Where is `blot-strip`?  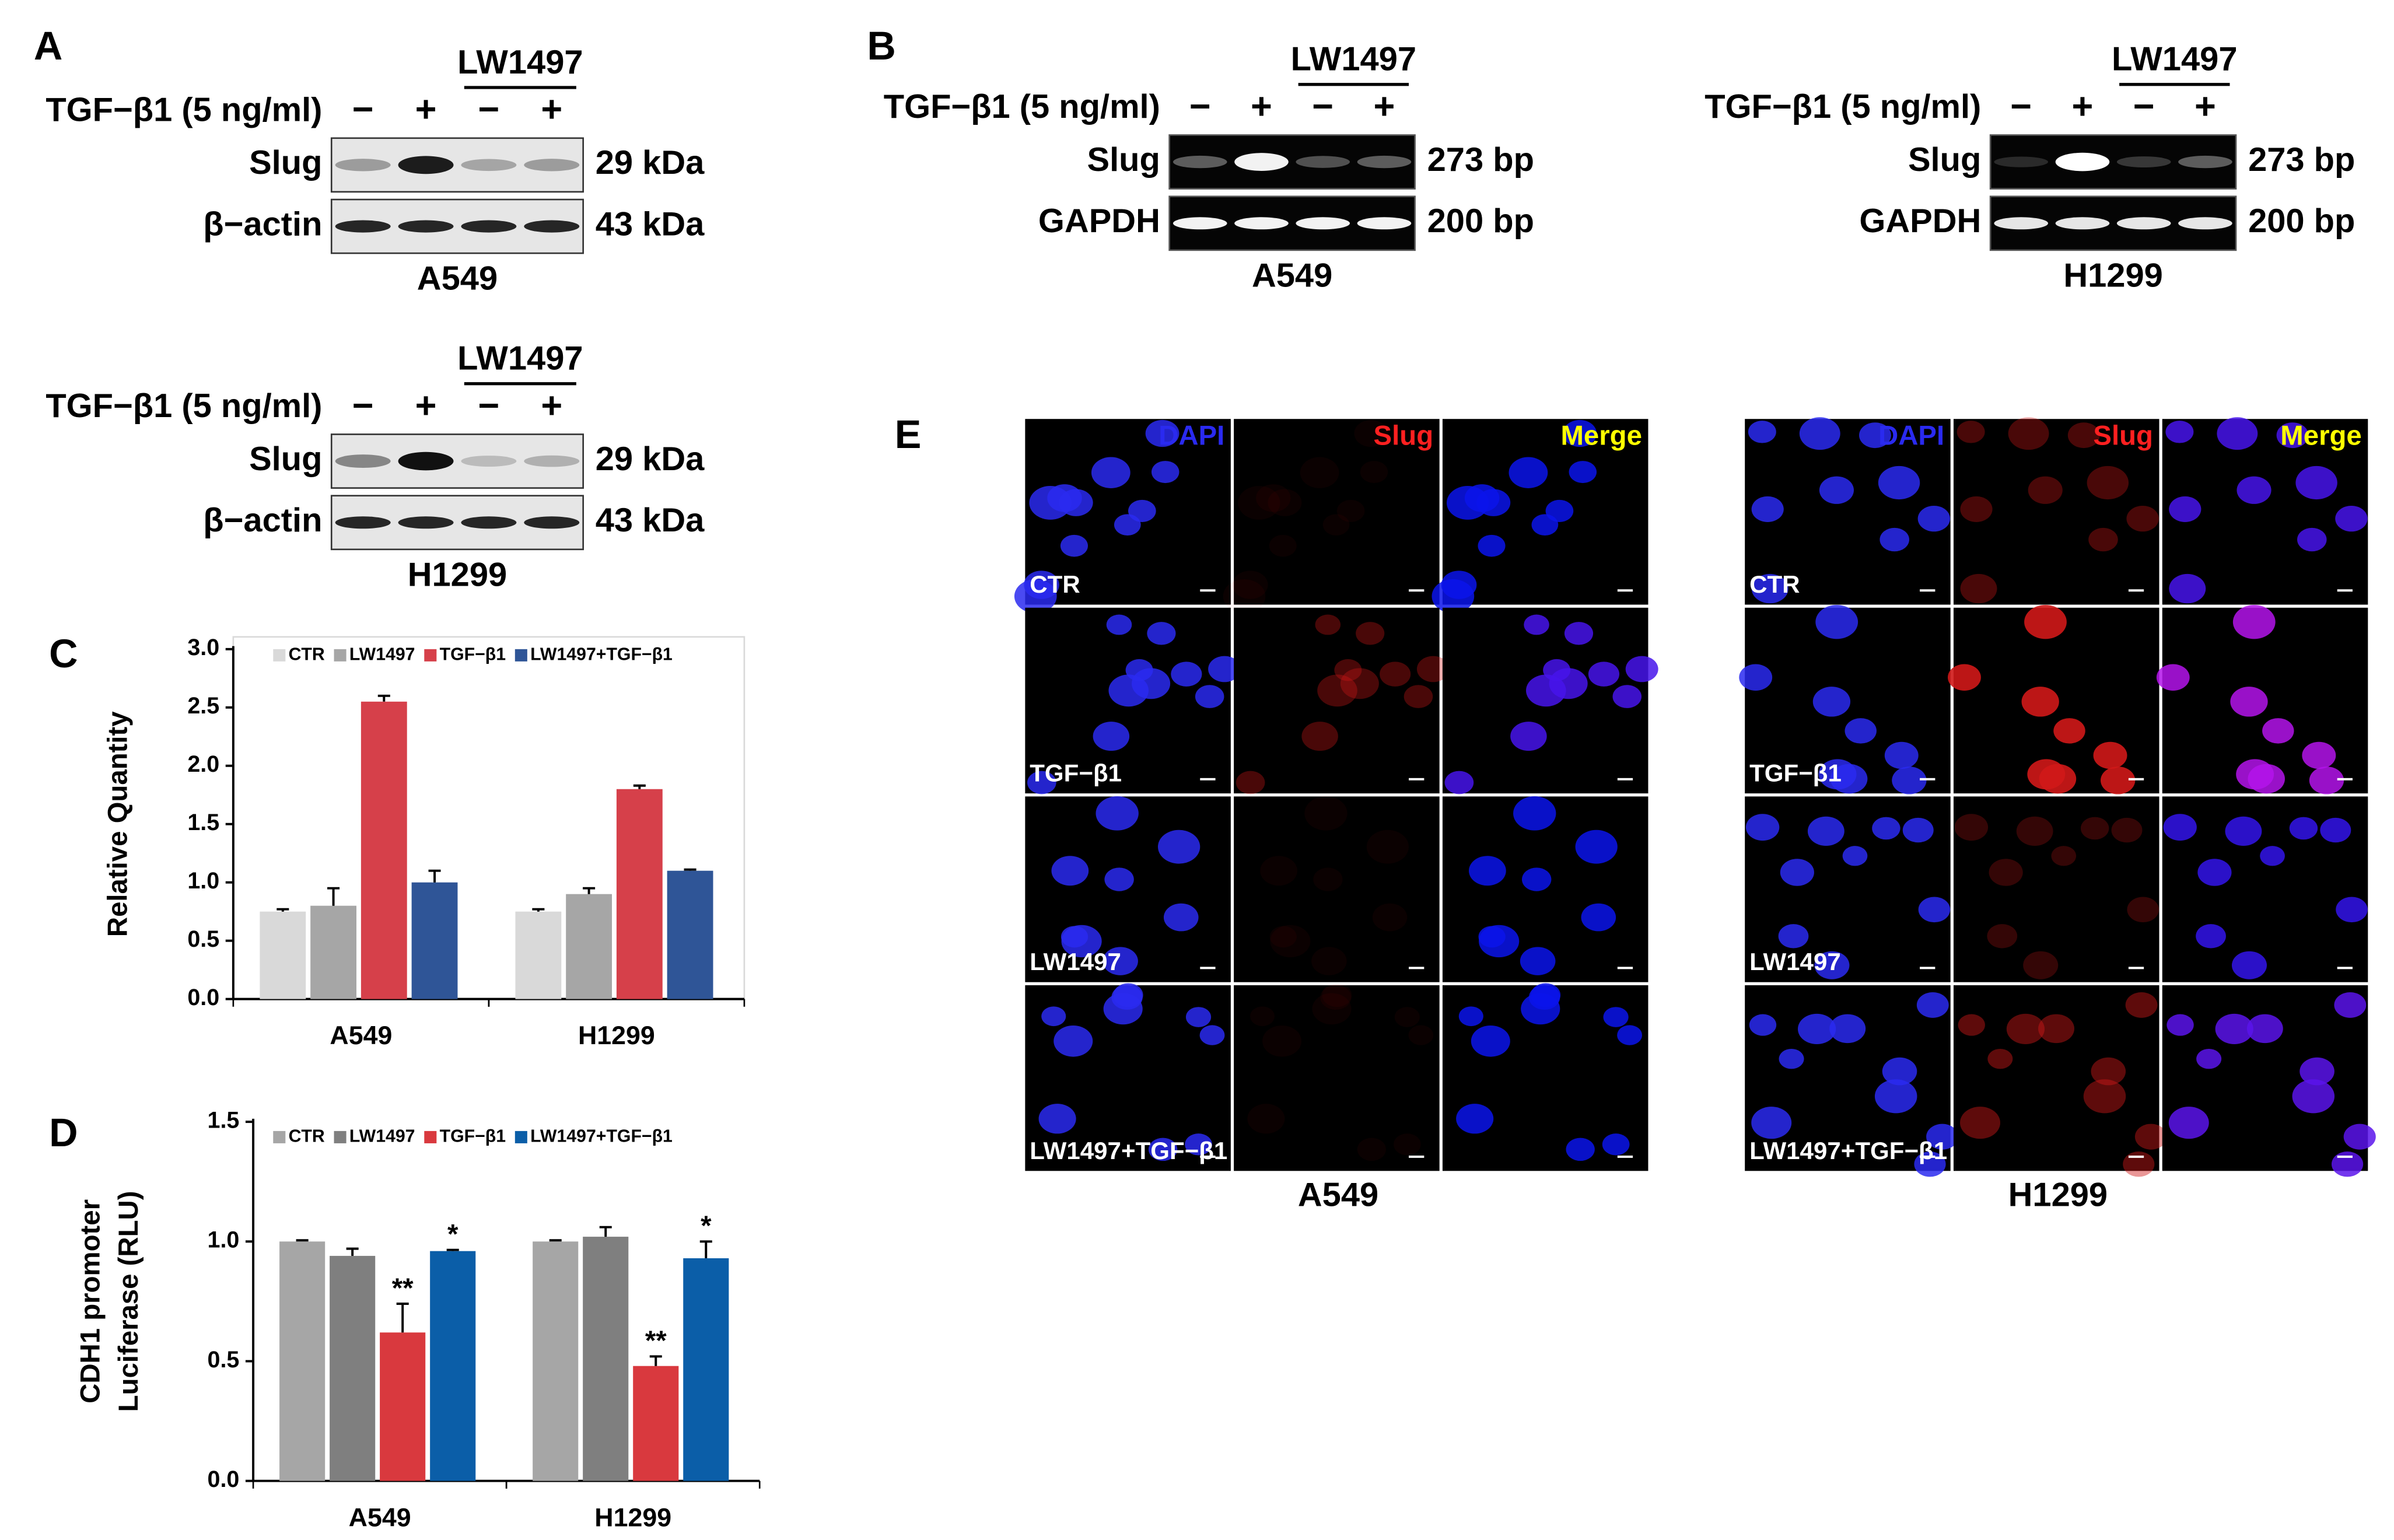
blot-strip is located at coordinates (2113, 162).